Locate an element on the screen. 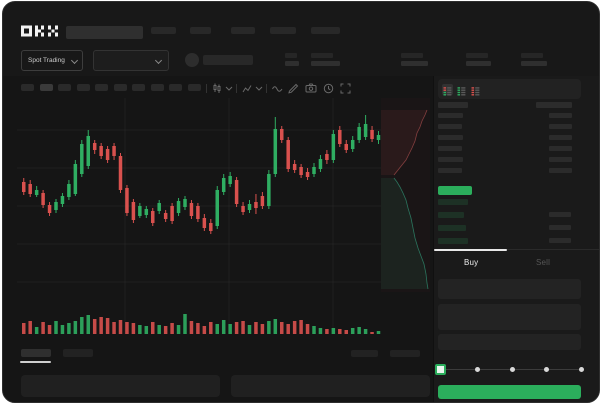  tab-sell: Sell is located at coordinates (558, 261).